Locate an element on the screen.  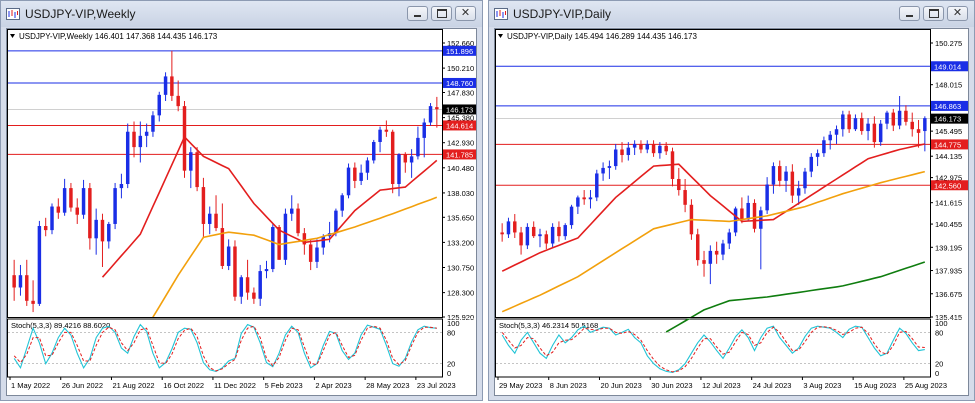
price-level-label: 146.173 is located at coordinates (947, 119).